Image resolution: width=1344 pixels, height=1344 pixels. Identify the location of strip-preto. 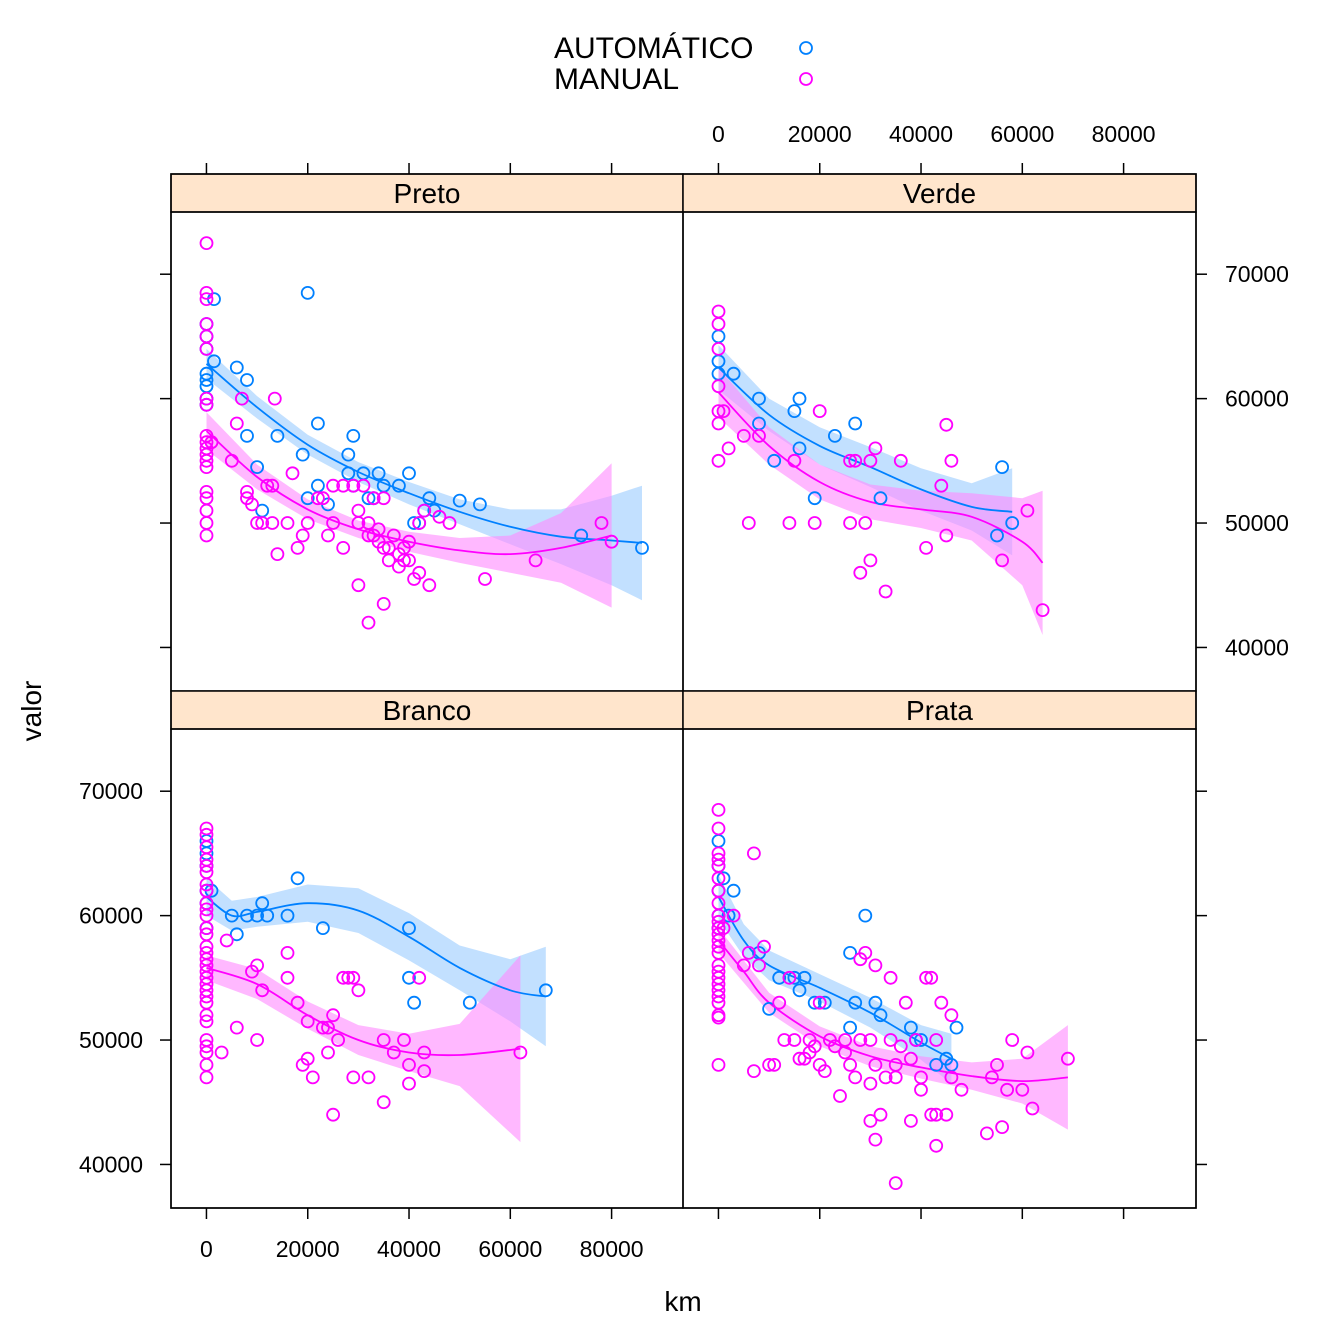
(427, 193).